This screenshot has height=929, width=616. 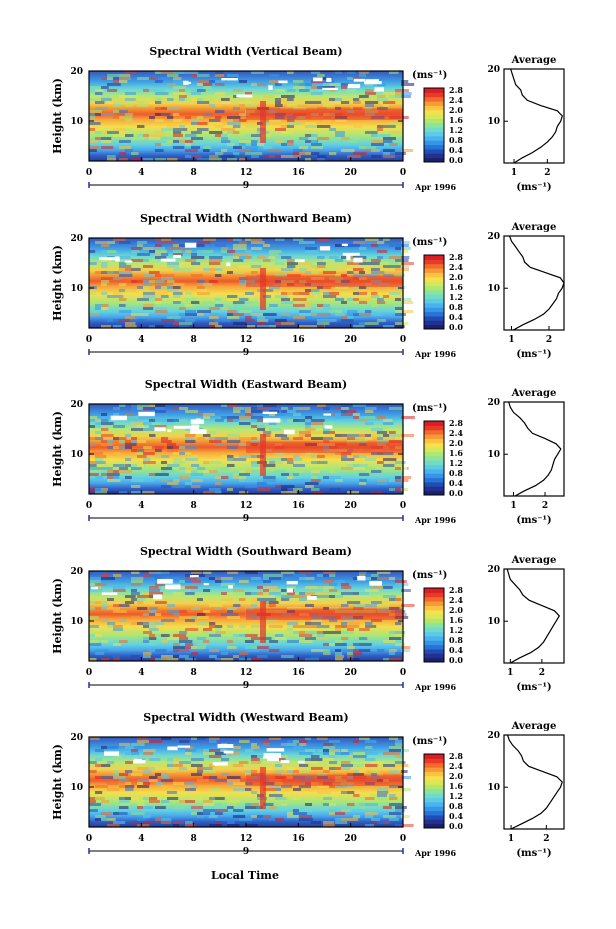 What do you see at coordinates (493, 237) in the screenshot?
I see `profile-y-tick-label: 20` at bounding box center [493, 237].